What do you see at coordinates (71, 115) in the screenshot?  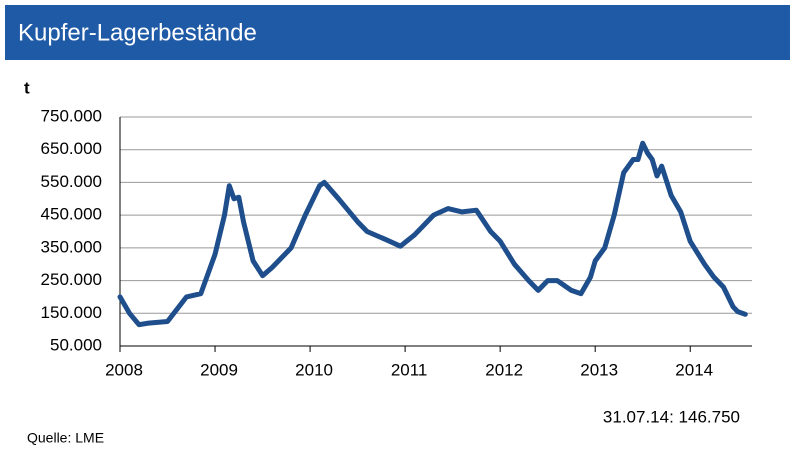 I see `y-tick-label: 750.000` at bounding box center [71, 115].